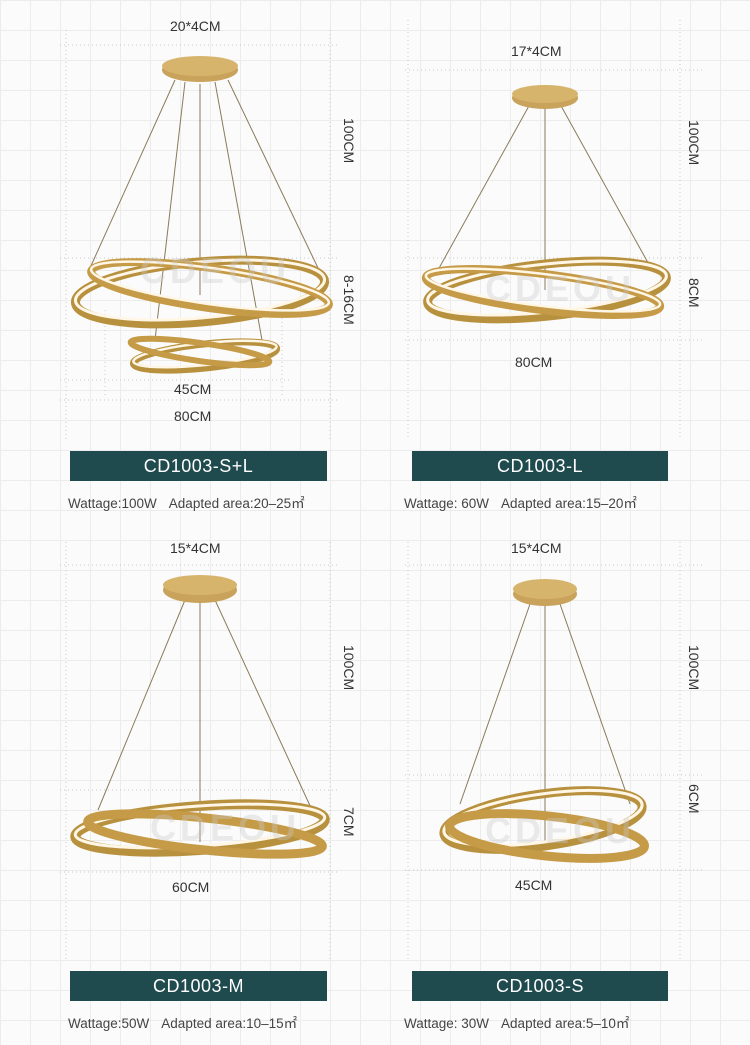 The width and height of the screenshot is (750, 1045). What do you see at coordinates (191, 887) in the screenshot?
I see `width-dimension: 60CM` at bounding box center [191, 887].